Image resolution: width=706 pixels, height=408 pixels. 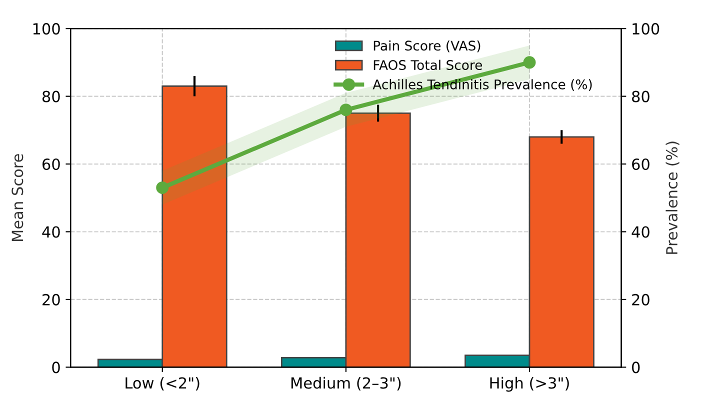 I want to click on y2-tick-label: 60, so click(x=641, y=164).